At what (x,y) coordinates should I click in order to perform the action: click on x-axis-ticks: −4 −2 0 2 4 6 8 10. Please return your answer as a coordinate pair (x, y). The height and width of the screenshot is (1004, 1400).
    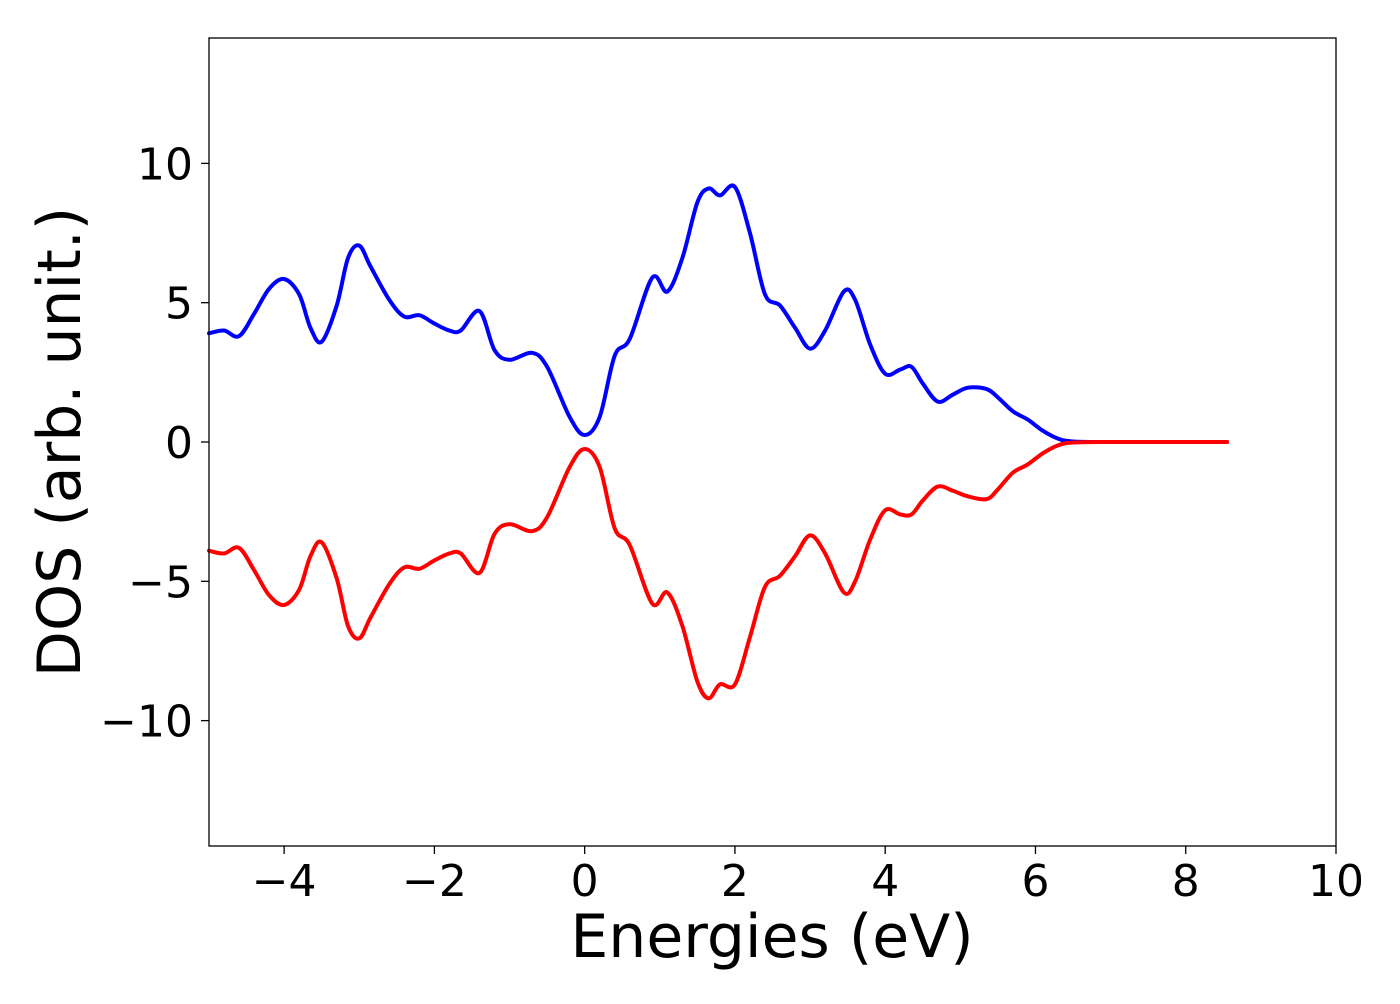
    Looking at the image, I should click on (808, 876).